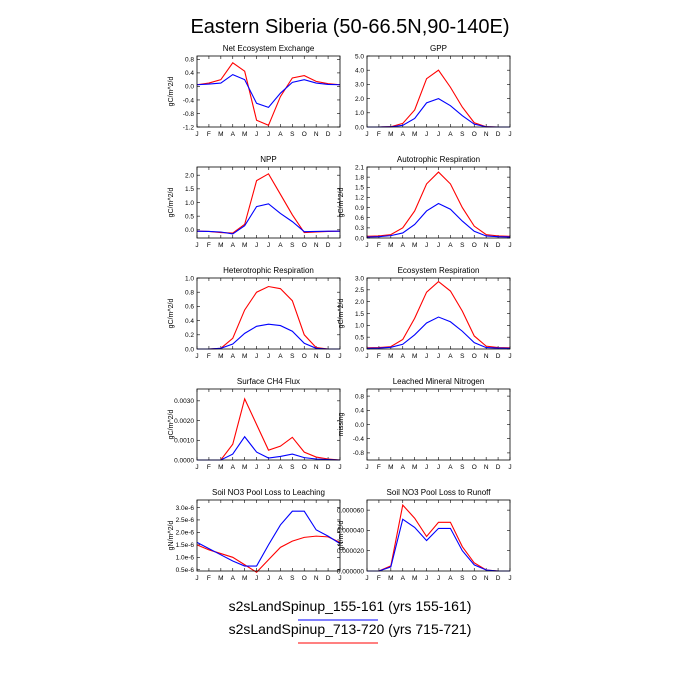  What do you see at coordinates (350, 551) in the screenshot?
I see `y-tick-label: 0.000020` at bounding box center [350, 551].